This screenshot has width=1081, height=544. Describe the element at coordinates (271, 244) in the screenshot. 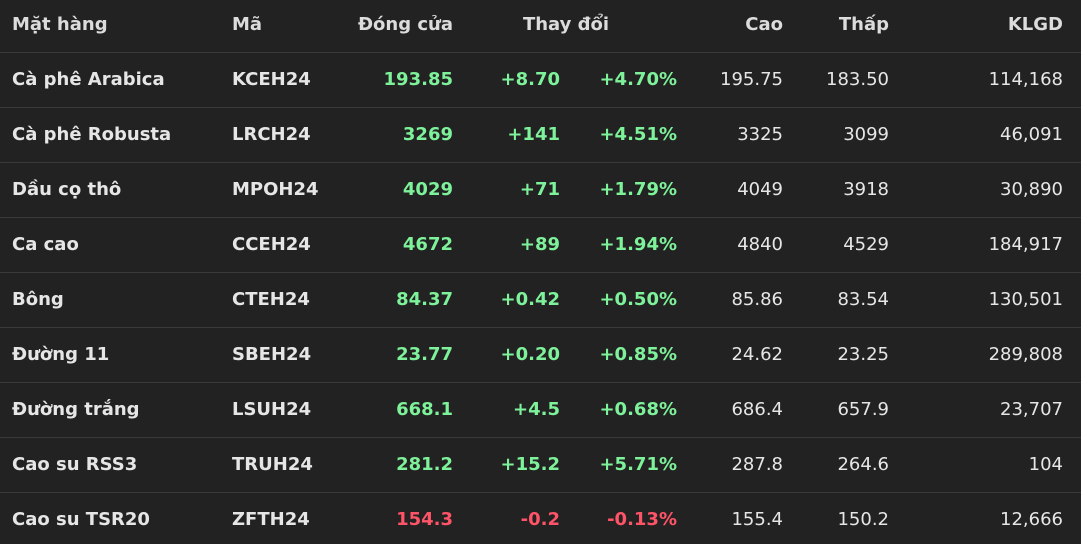

I see `ticker: CCEH24` at that location.